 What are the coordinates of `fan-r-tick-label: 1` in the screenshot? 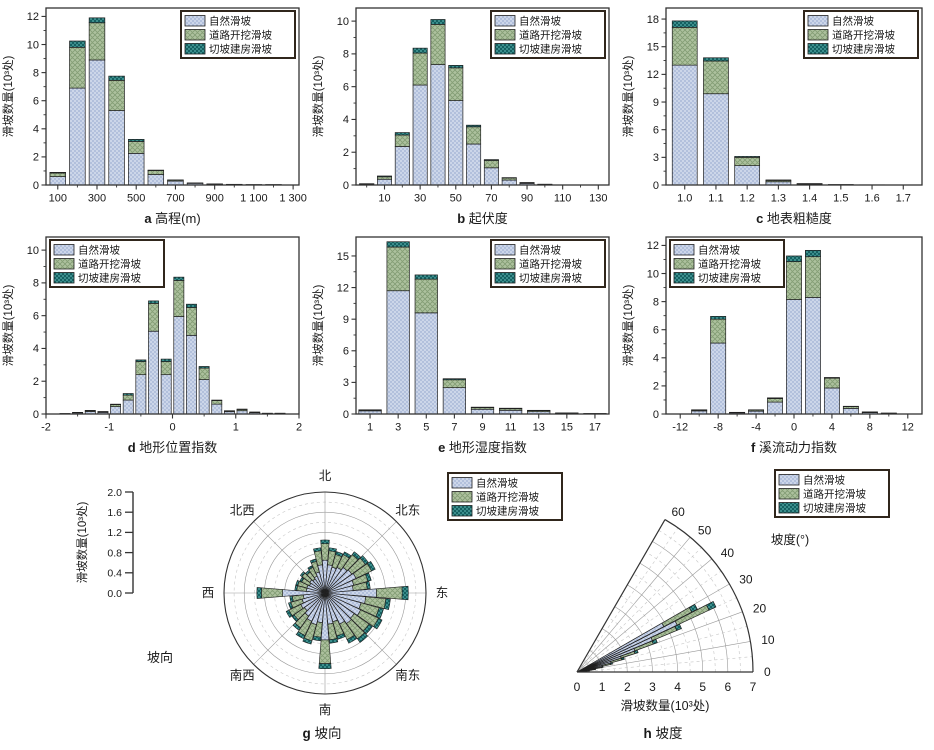 It's located at (602, 687).